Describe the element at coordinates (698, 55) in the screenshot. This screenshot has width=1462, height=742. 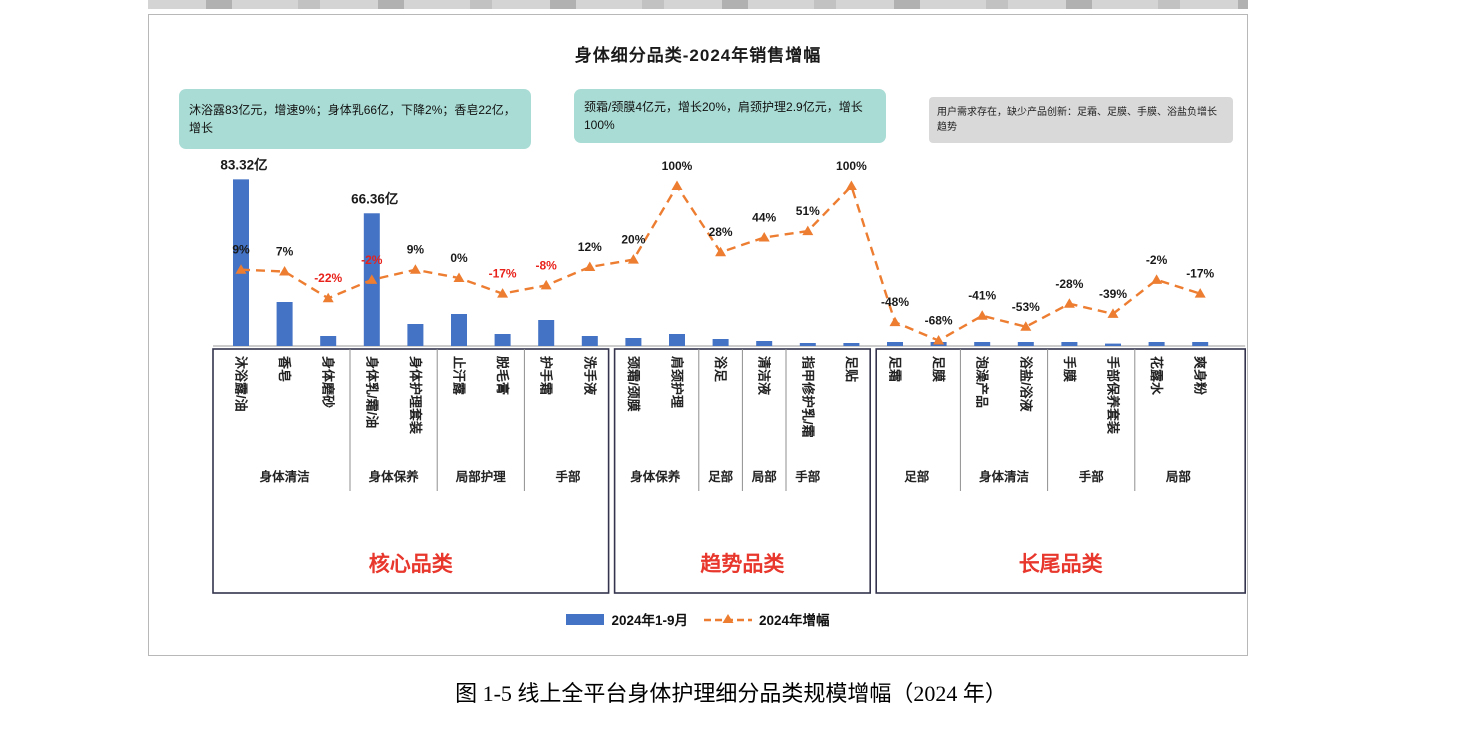
I see `chart-title: 身体细分品类-2024年销售增幅` at that location.